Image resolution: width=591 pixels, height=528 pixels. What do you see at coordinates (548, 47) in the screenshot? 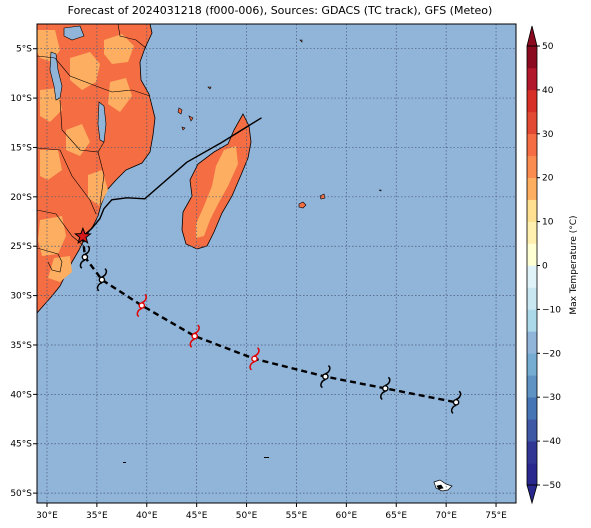
I see `colorbar-tick-label: 50` at bounding box center [548, 47].